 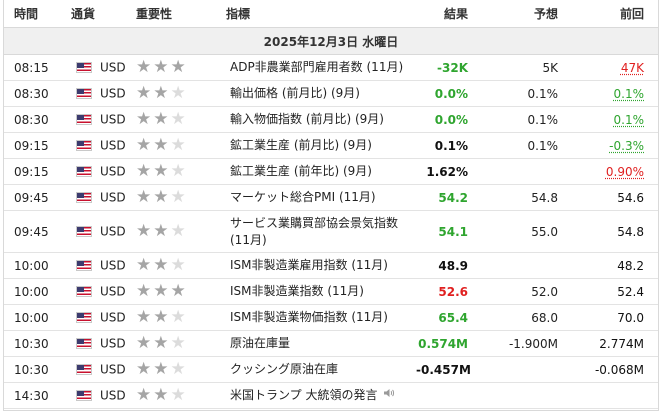 I want to click on indicator-cell: サービス業購買部協会景気指数 (11月), so click(x=321, y=231).